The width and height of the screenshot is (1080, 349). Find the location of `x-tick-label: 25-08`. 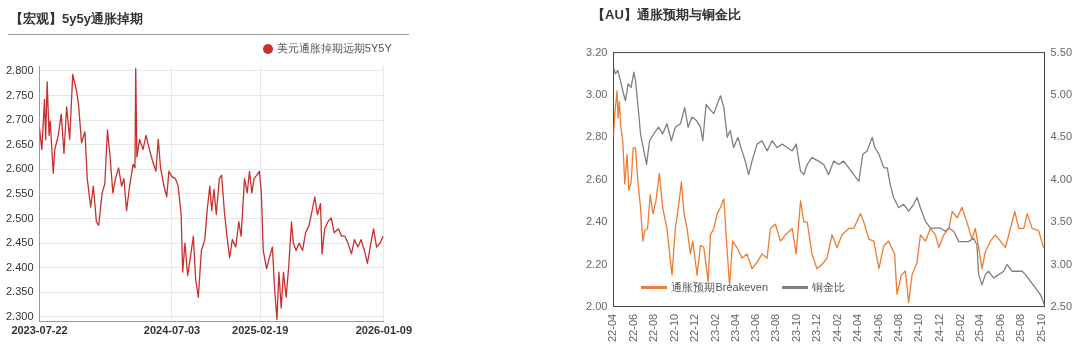

x-tick-label: 25-08 is located at coordinates (1020, 328).